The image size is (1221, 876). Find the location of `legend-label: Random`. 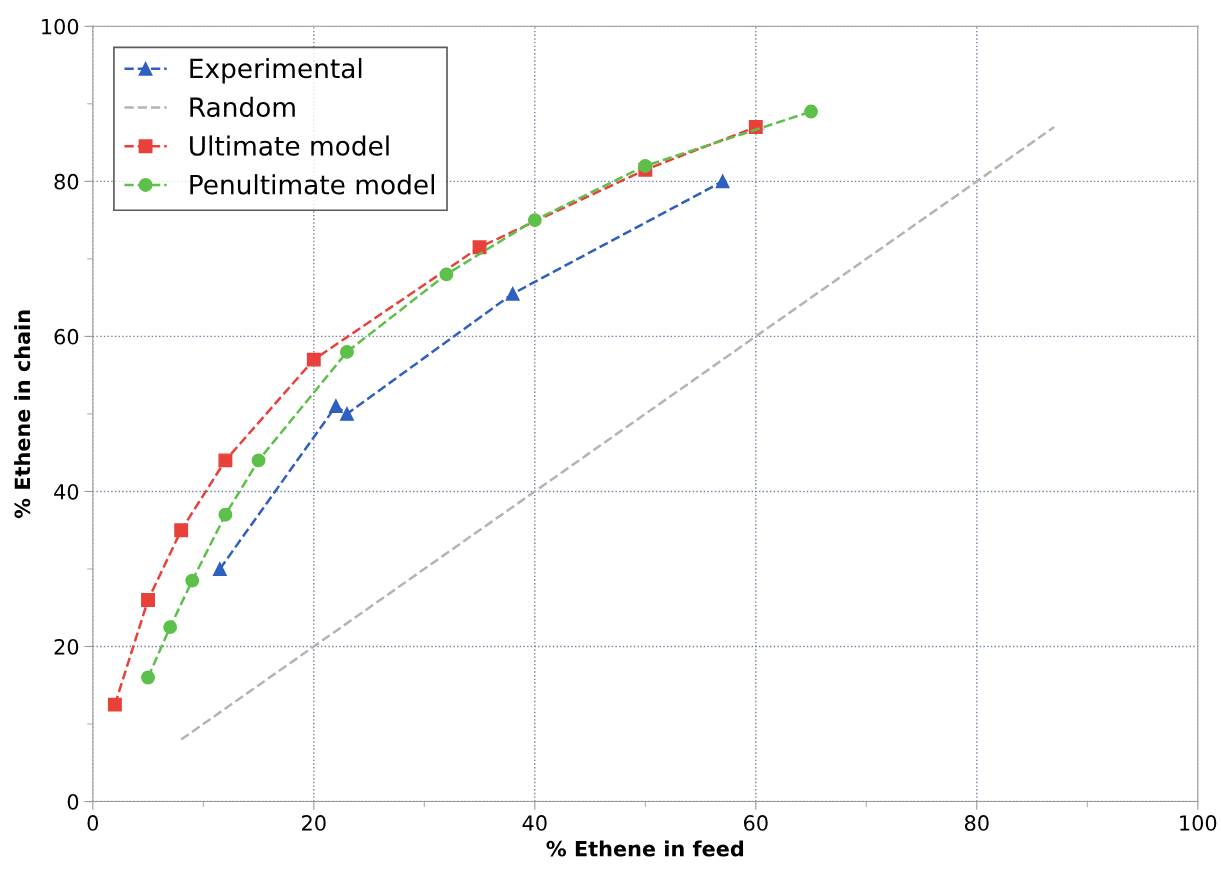

legend-label: Random is located at coordinates (242, 107).